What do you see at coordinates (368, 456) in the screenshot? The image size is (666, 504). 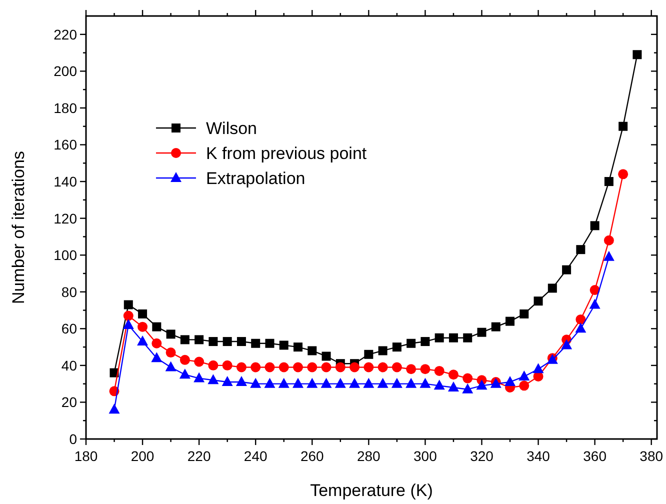 I see `x-tick-label: 280` at bounding box center [368, 456].